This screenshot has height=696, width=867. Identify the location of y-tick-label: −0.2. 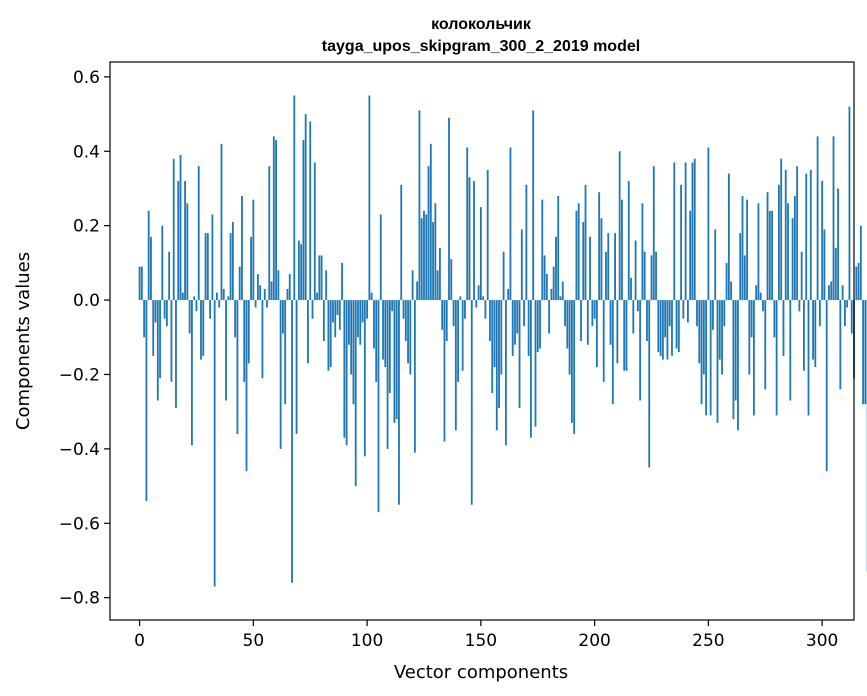
(79, 375).